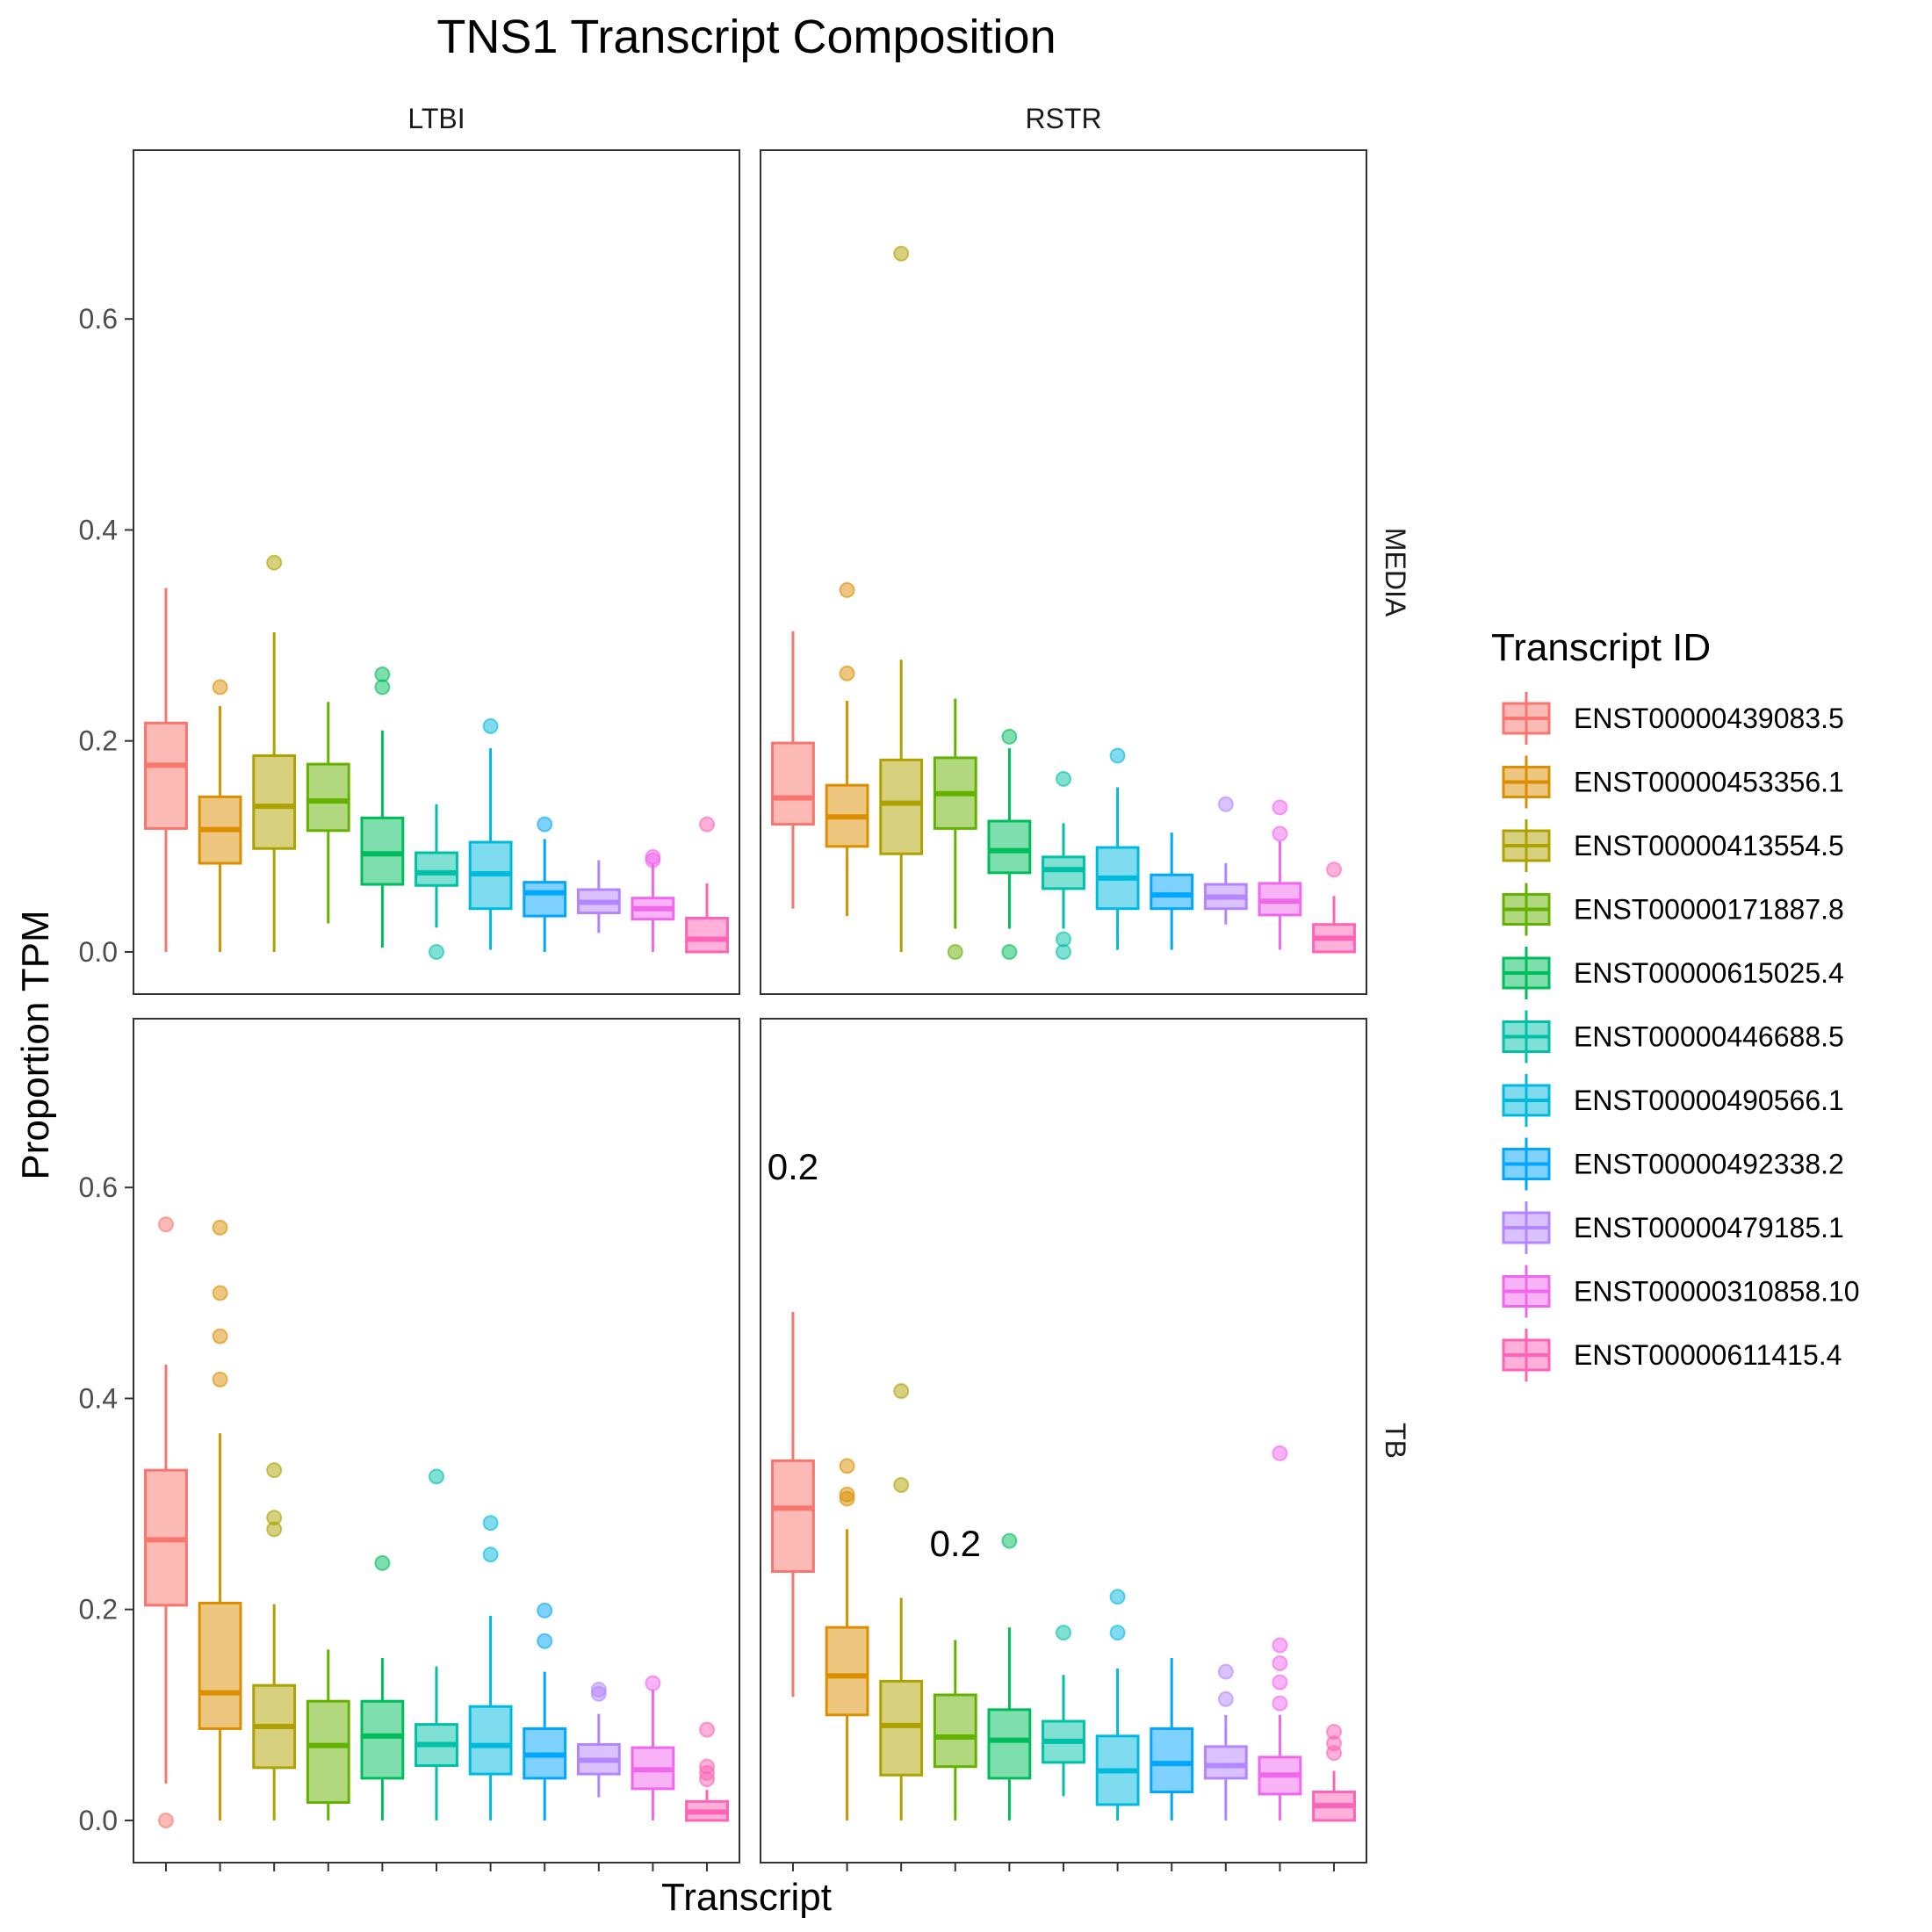  Describe the element at coordinates (1709, 1100) in the screenshot. I see `legend-label: ENST00000490566.1` at that location.